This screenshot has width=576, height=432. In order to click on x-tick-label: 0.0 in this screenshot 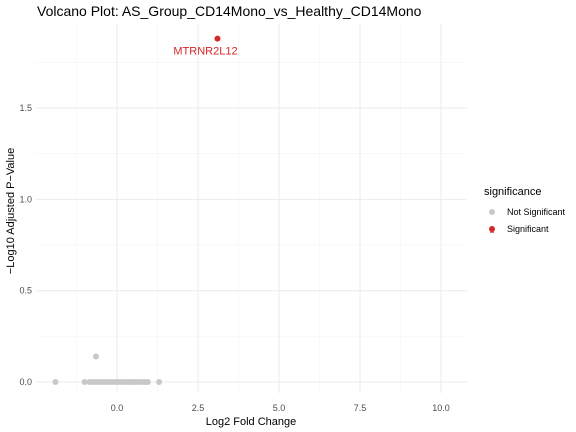, I will do `click(117, 408)`.